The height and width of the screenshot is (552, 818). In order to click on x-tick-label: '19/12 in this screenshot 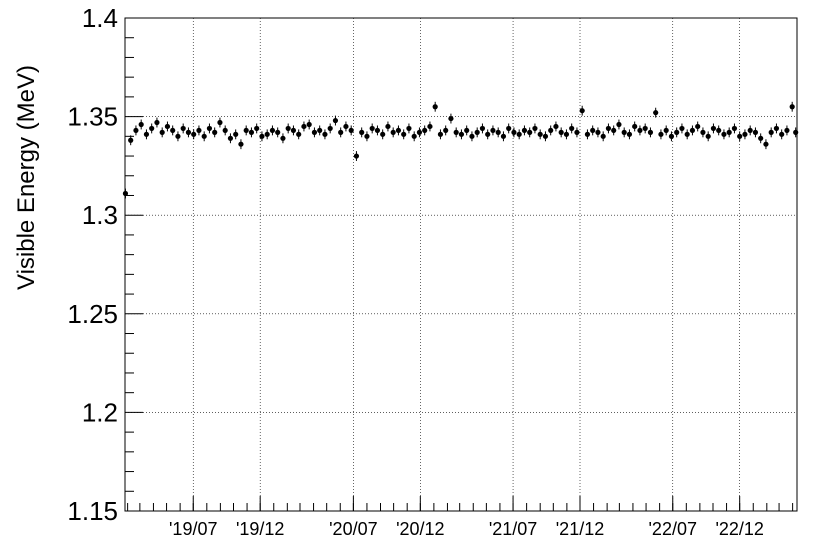, I will do `click(260, 529)`.